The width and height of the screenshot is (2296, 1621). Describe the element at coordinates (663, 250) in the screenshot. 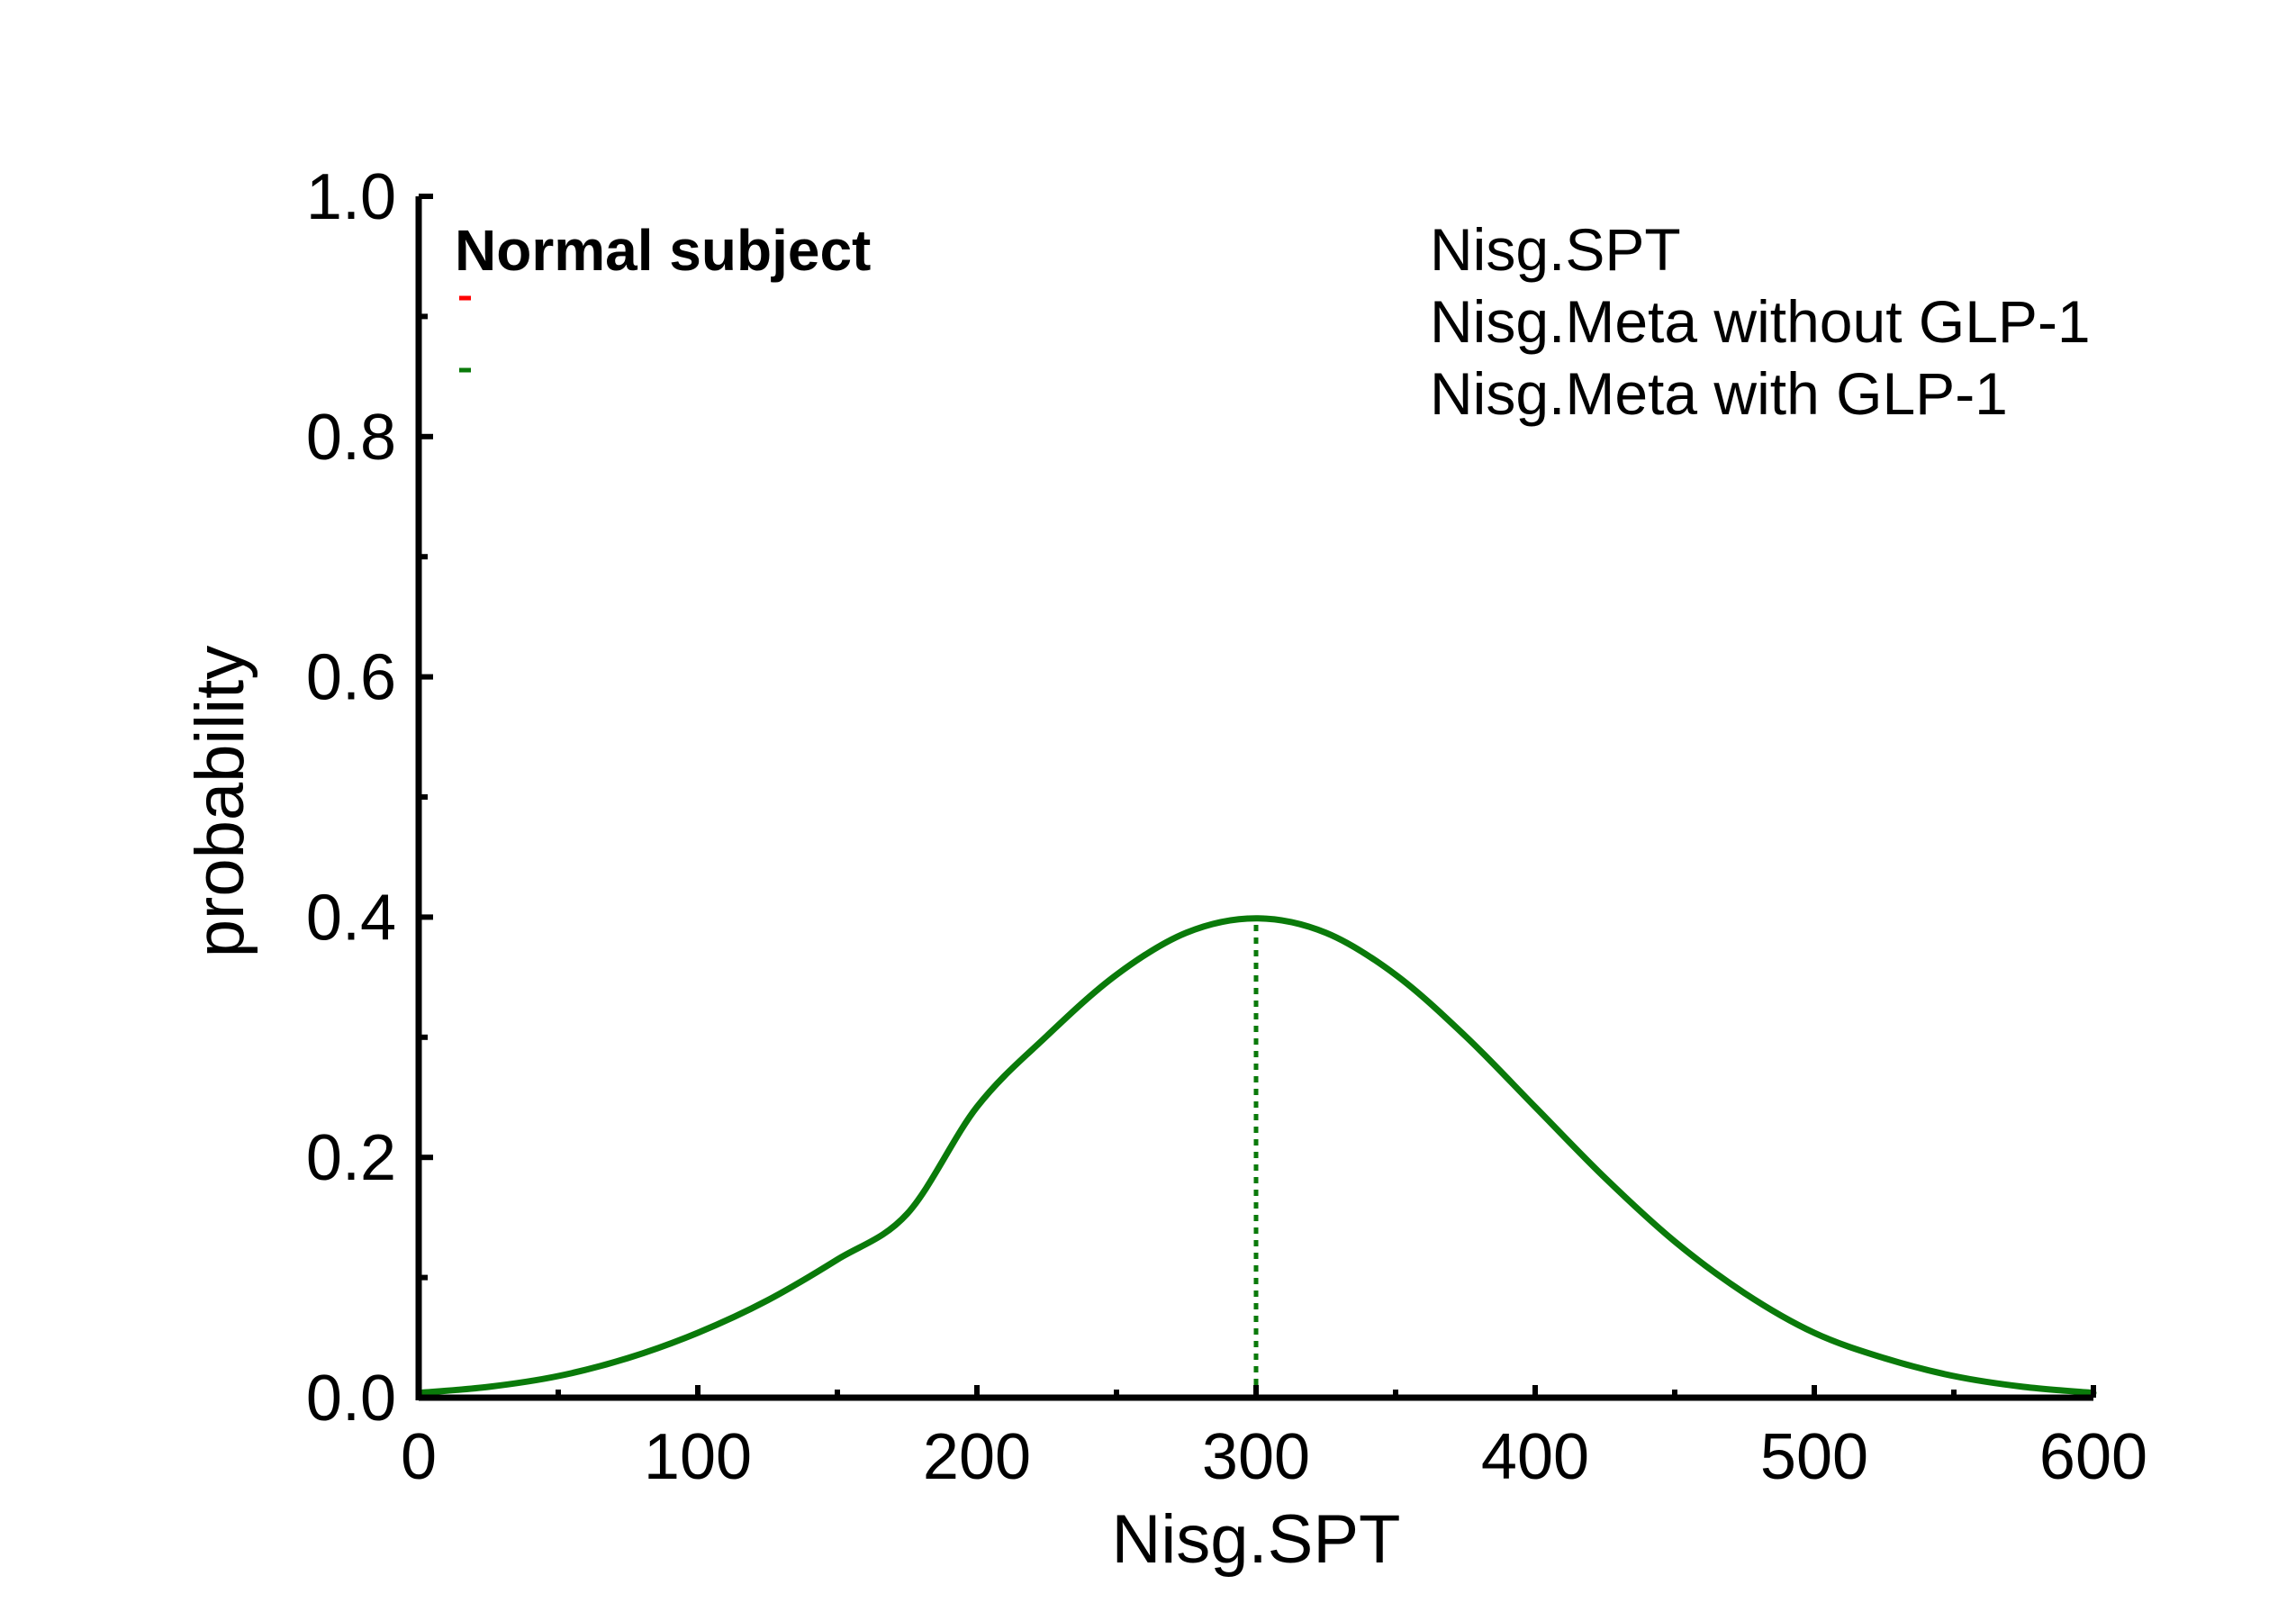

I see `chart-title: Normal subject` at that location.